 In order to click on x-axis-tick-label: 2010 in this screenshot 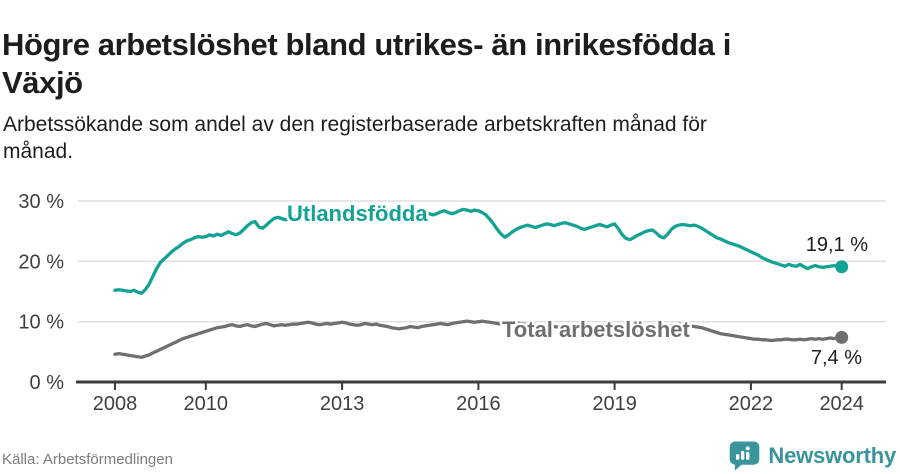, I will do `click(206, 404)`.